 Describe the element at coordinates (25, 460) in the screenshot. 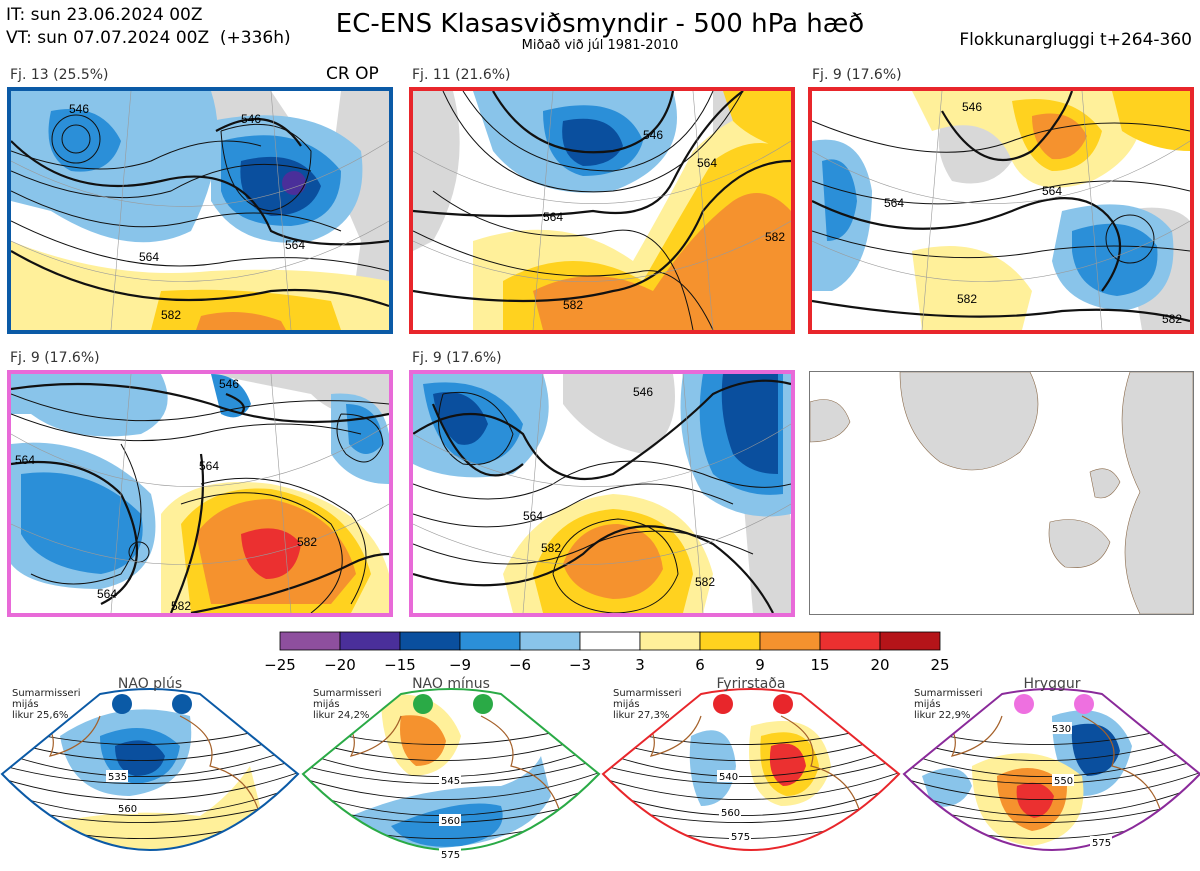

I see `panel-4-contour-label-2: 564` at that location.